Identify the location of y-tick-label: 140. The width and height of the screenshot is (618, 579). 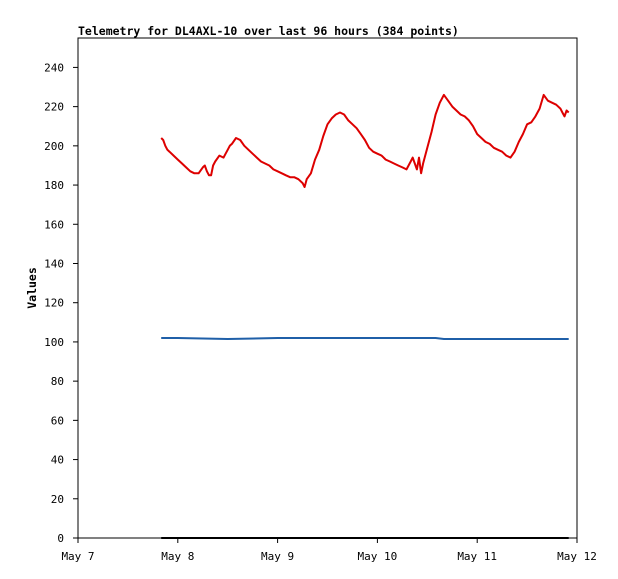
(54, 263).